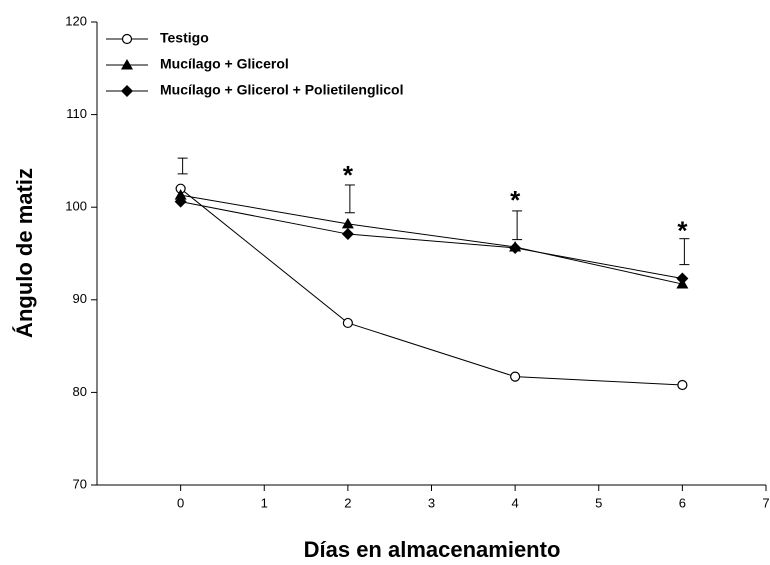 This screenshot has height=565, width=770. I want to click on series-line, so click(431, 239).